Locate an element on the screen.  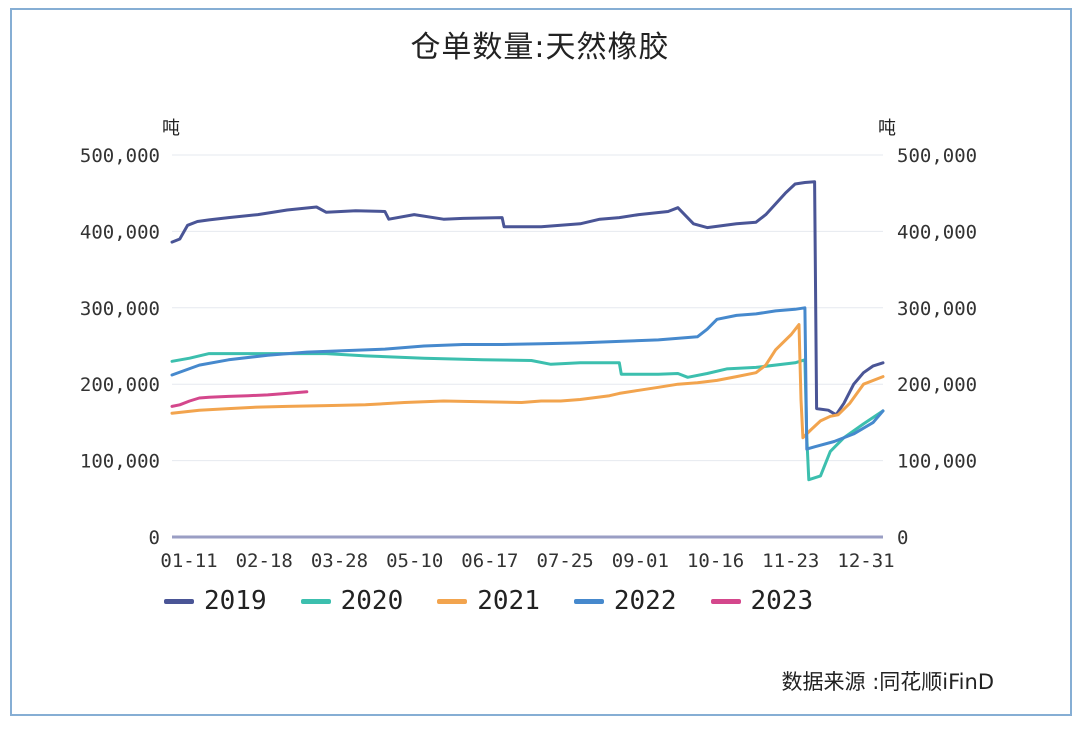
series-line-2023 is located at coordinates (239, 399).